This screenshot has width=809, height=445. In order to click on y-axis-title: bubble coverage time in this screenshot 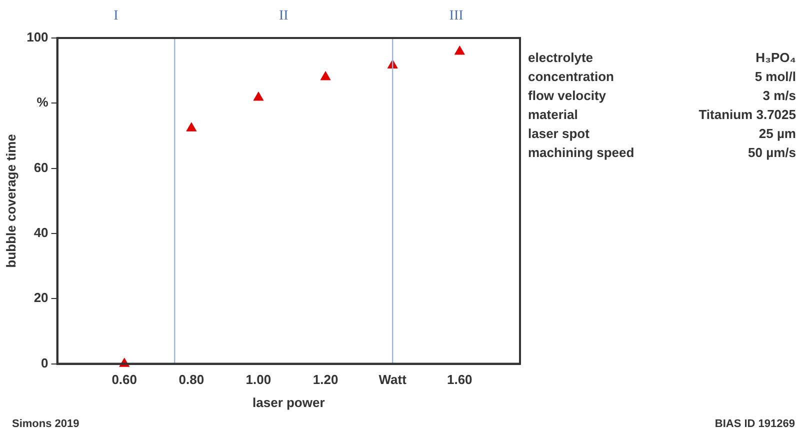, I will do `click(10, 201)`.